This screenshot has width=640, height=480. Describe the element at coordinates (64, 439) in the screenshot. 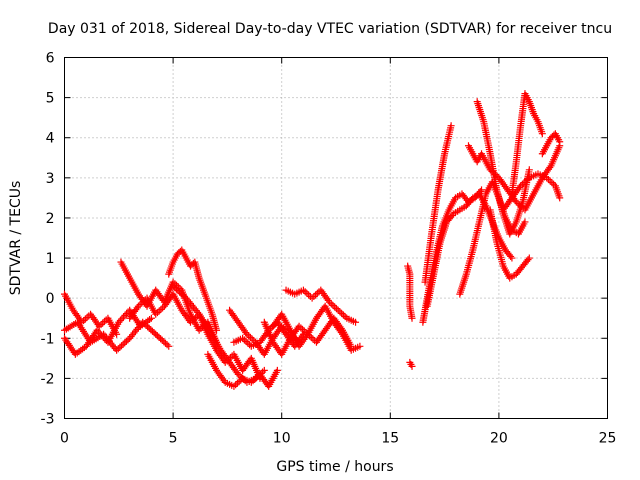

I see `x-tick-label: 0` at that location.